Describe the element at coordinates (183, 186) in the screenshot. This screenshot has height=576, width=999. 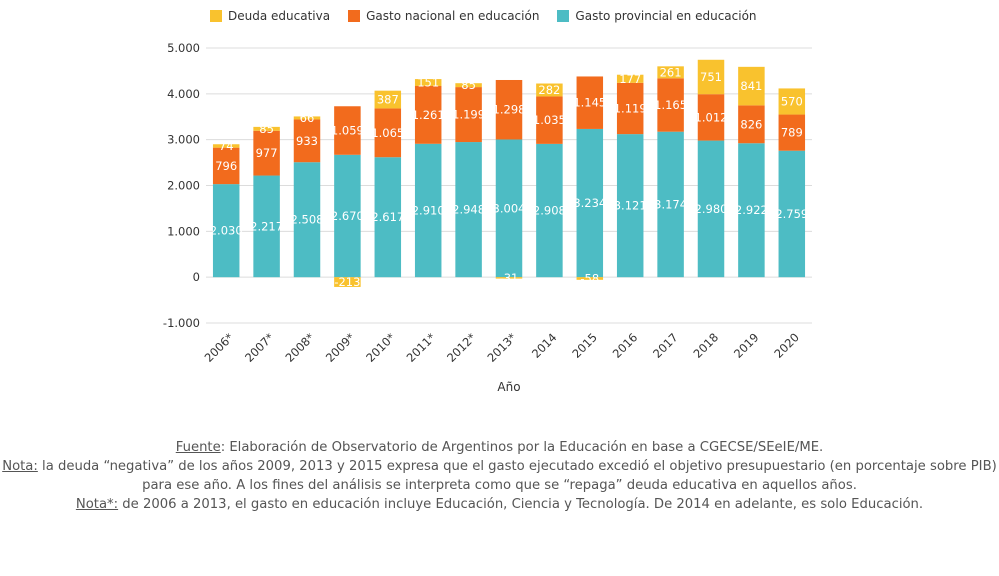
I see `y-tick-label: 2.000` at that location.